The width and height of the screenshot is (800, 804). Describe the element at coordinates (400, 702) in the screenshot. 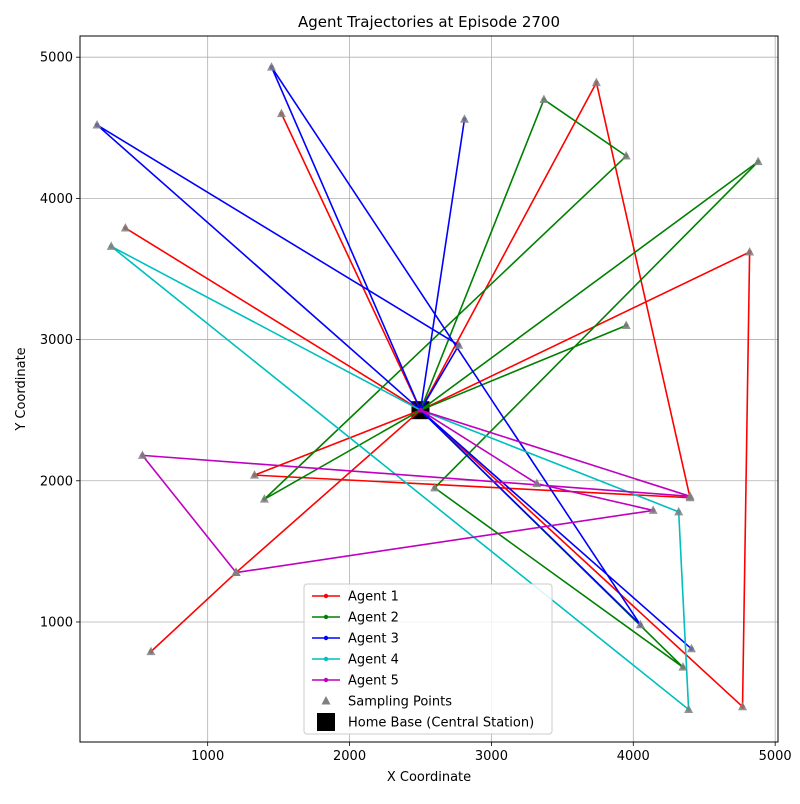

I see `legend-label-sampling: Sampling Points` at that location.